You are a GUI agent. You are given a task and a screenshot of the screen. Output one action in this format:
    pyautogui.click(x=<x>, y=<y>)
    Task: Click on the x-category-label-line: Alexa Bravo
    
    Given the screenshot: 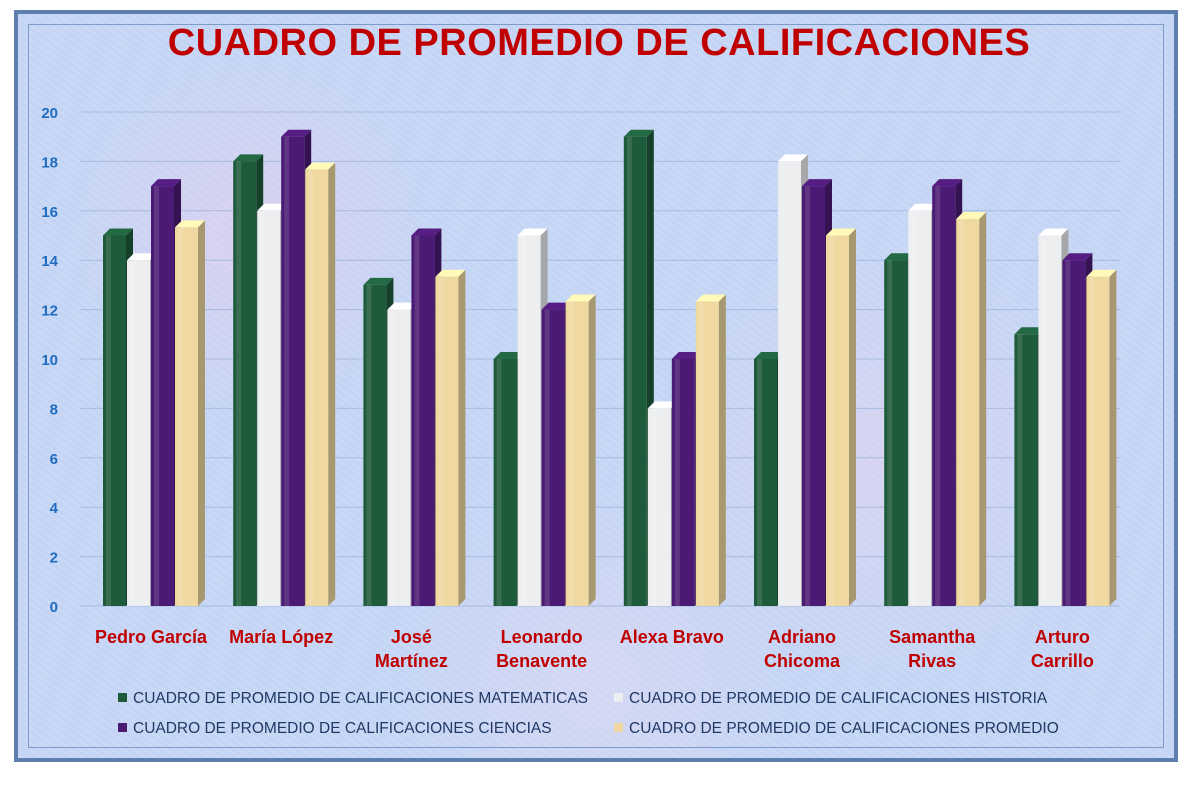 What is the action you would take?
    pyautogui.click(x=671, y=637)
    